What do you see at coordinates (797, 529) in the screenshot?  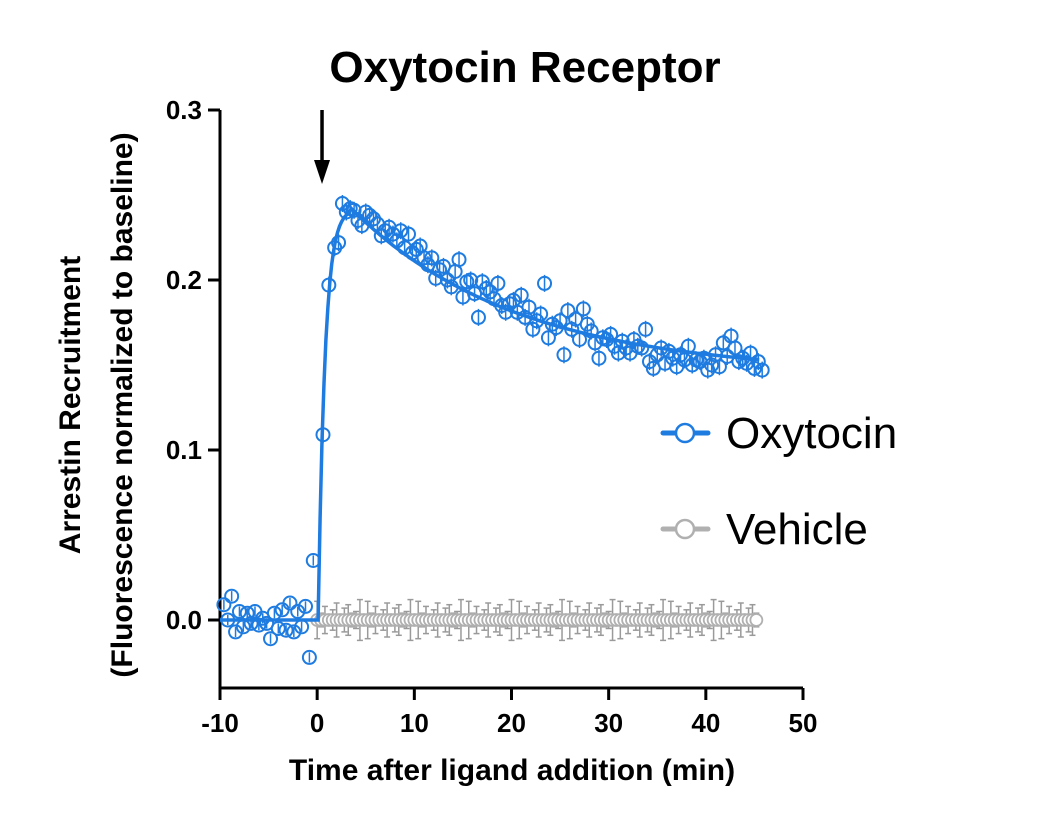 I see `legend-vehicle-label: Vehicle` at bounding box center [797, 529].